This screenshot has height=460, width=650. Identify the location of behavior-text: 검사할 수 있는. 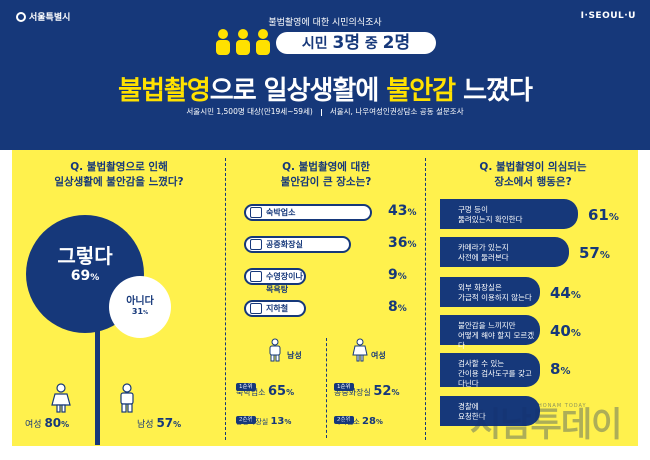
(481, 363).